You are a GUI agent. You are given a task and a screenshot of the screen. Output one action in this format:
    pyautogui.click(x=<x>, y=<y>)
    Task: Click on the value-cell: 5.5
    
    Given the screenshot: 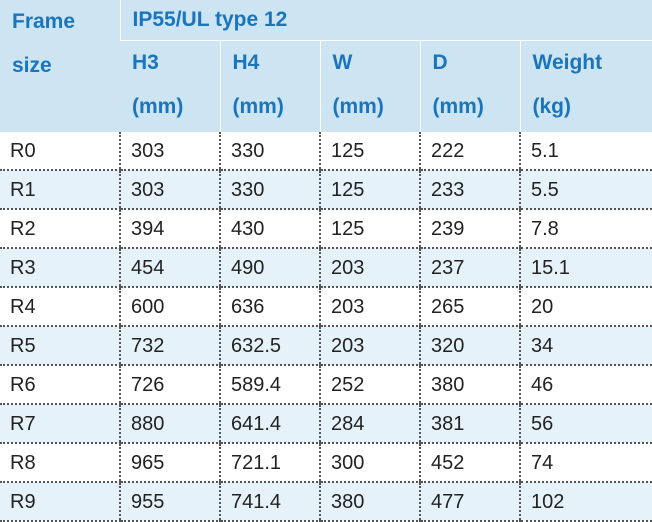 What is the action you would take?
    pyautogui.click(x=586, y=189)
    